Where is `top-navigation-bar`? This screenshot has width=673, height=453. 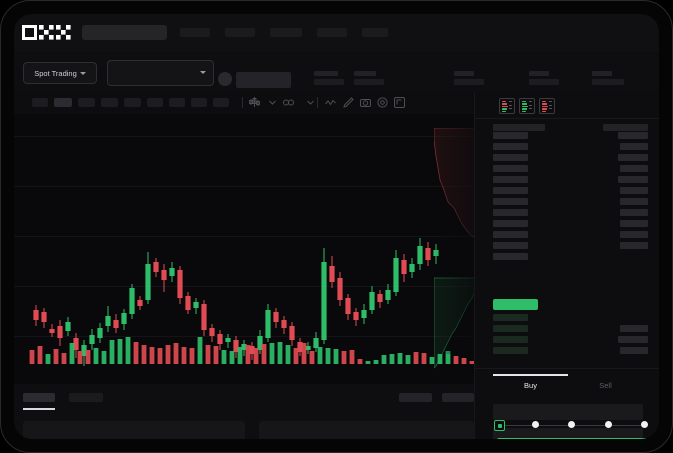
top-navigation-bar is located at coordinates (336, 33).